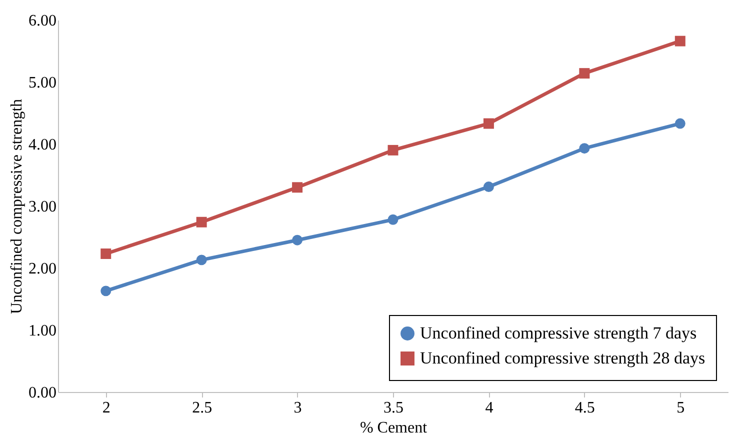 This screenshot has width=748, height=441. Describe the element at coordinates (489, 408) in the screenshot. I see `x-tick-label: 4` at that location.